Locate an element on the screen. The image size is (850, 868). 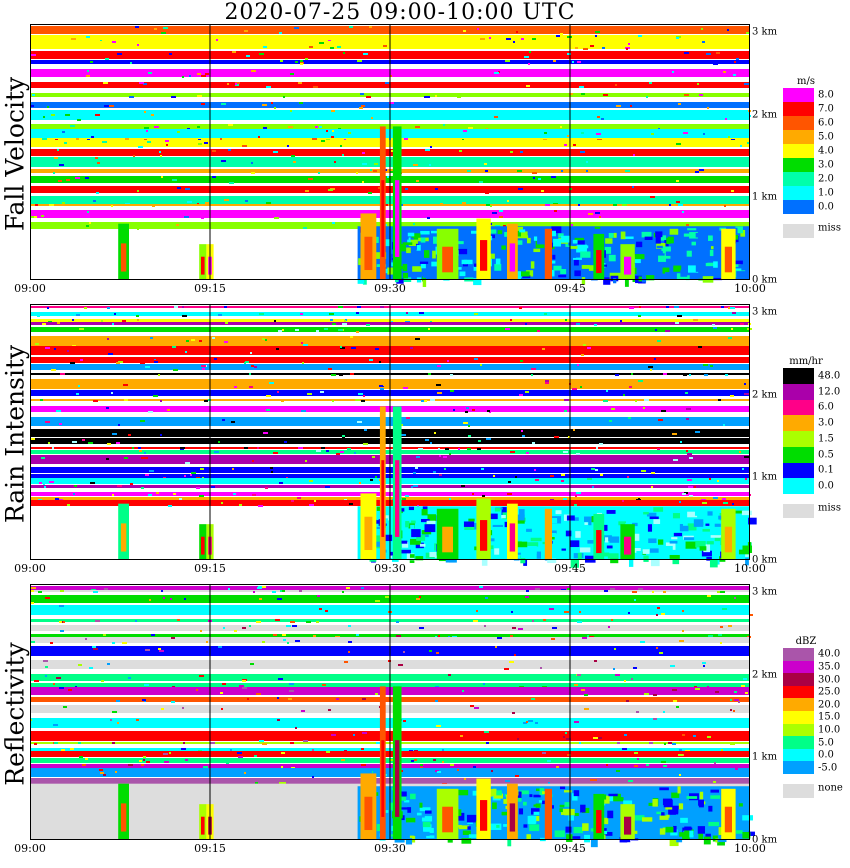
colorbar-swatch is located at coordinates (798, 704).